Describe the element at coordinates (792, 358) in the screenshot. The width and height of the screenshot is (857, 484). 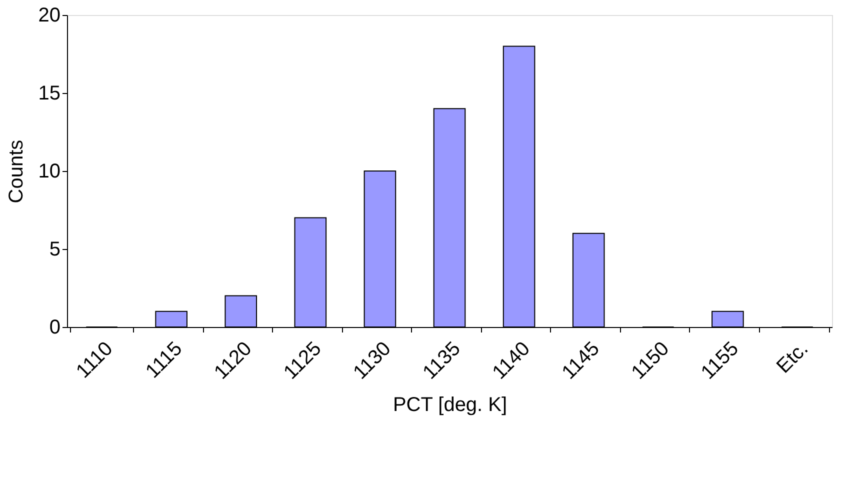
I see `x-tick-label: Etc.` at that location.